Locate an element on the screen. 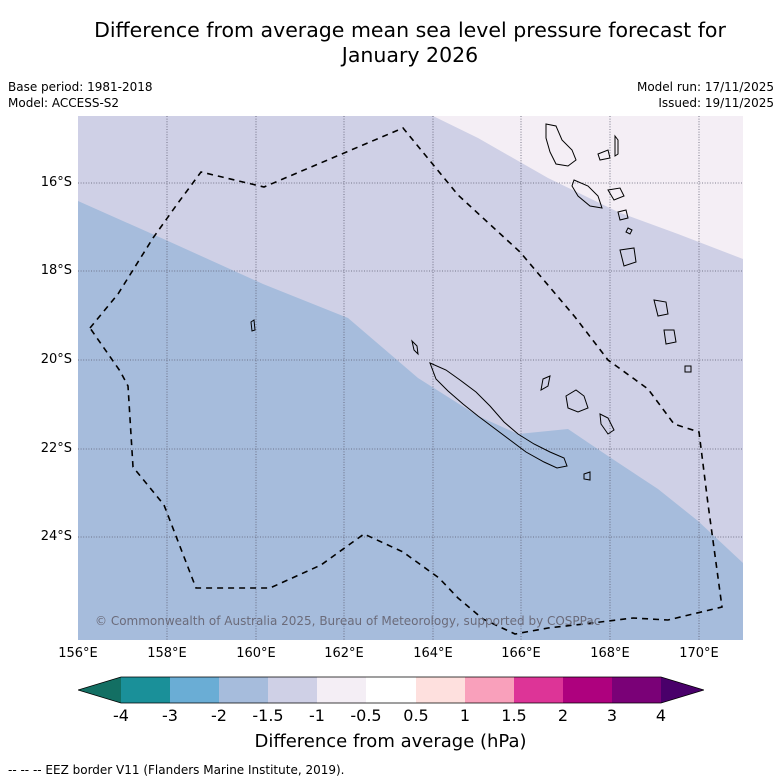 This screenshot has width=781, height=781. colorbar-tick: -0.5 is located at coordinates (366, 715).